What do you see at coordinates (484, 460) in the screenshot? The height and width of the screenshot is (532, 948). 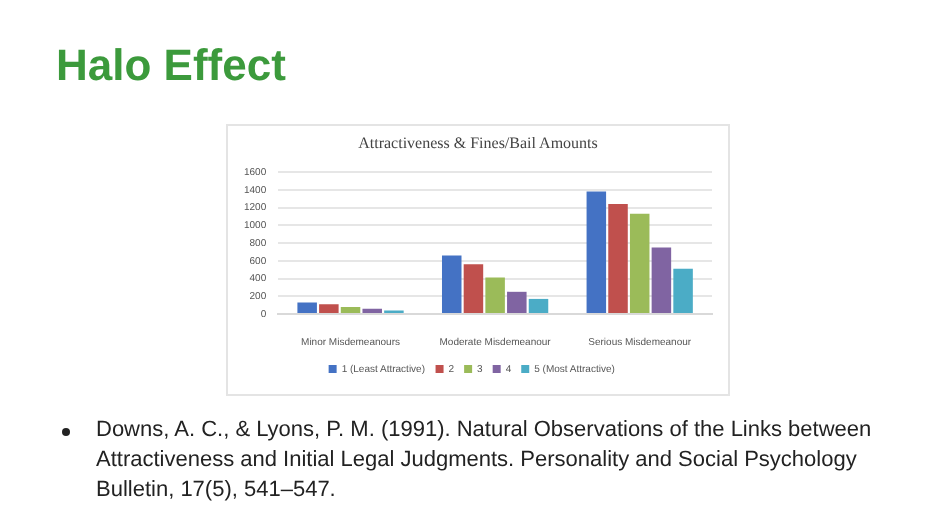 I see `text: Downs, A. C., & Lyons, P. M. (1991). Natural Observations of the Links between Attractiveness and Initial Legal Judgments. Personality and Social Psychology Bulletin, 17(5), 541–547.` at bounding box center [484, 460].